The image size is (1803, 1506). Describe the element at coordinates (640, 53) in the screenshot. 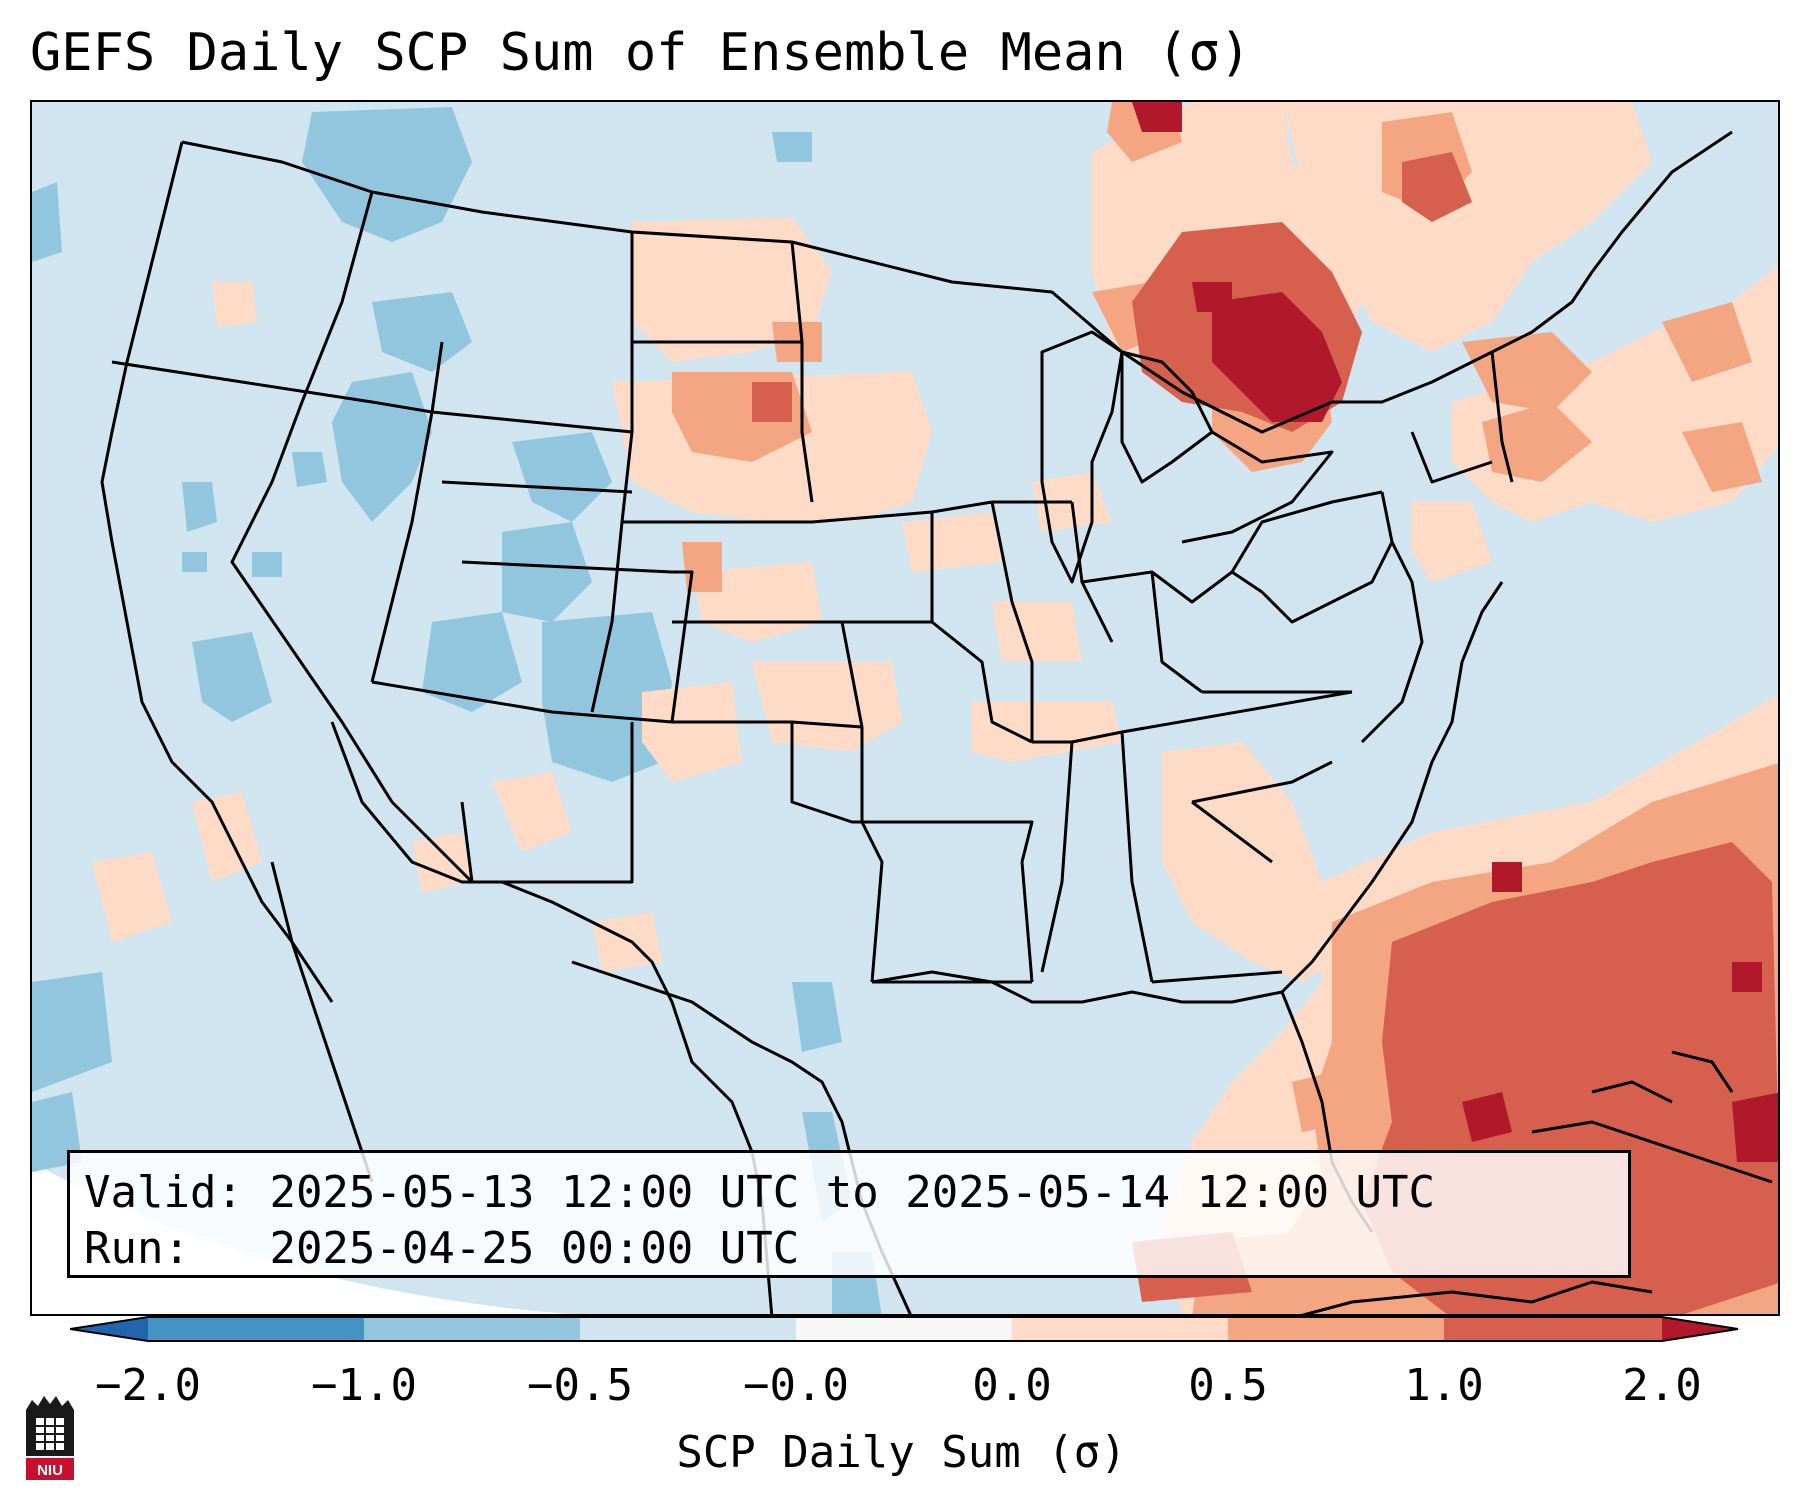

I see `map-title: GEFS Daily SCP Sum of Ensemble Mean (σ)` at that location.